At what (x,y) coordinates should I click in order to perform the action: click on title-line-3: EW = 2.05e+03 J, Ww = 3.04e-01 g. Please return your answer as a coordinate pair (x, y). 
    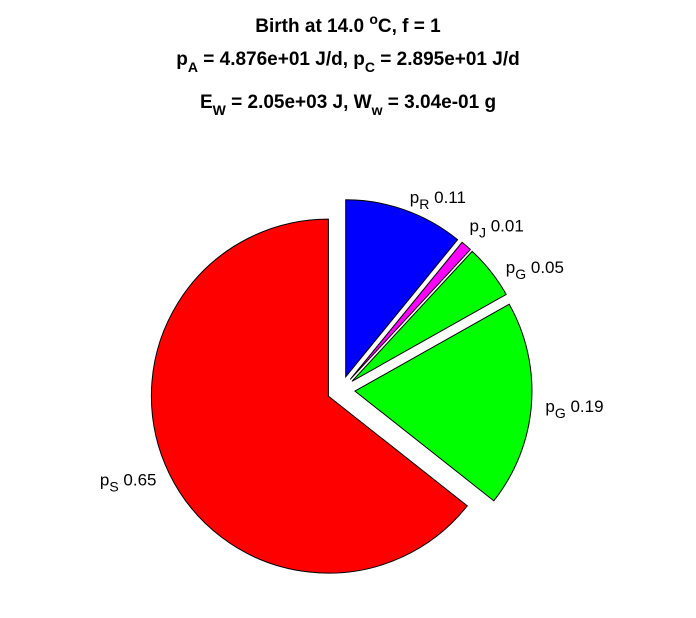
    Looking at the image, I should click on (348, 105).